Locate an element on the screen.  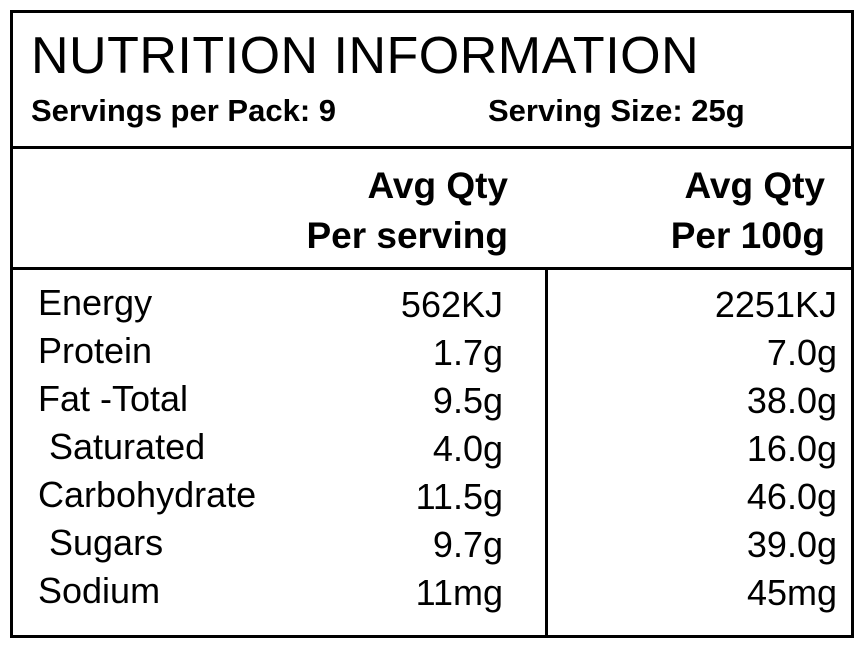
nutrient-name: Fat -Total is located at coordinates (113, 398).